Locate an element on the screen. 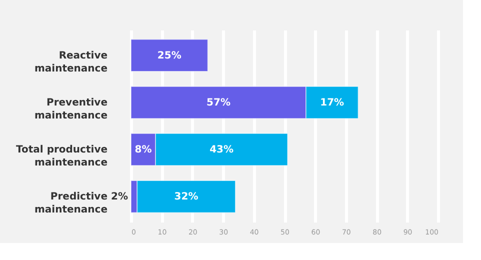  data-label: 32% is located at coordinates (186, 197).